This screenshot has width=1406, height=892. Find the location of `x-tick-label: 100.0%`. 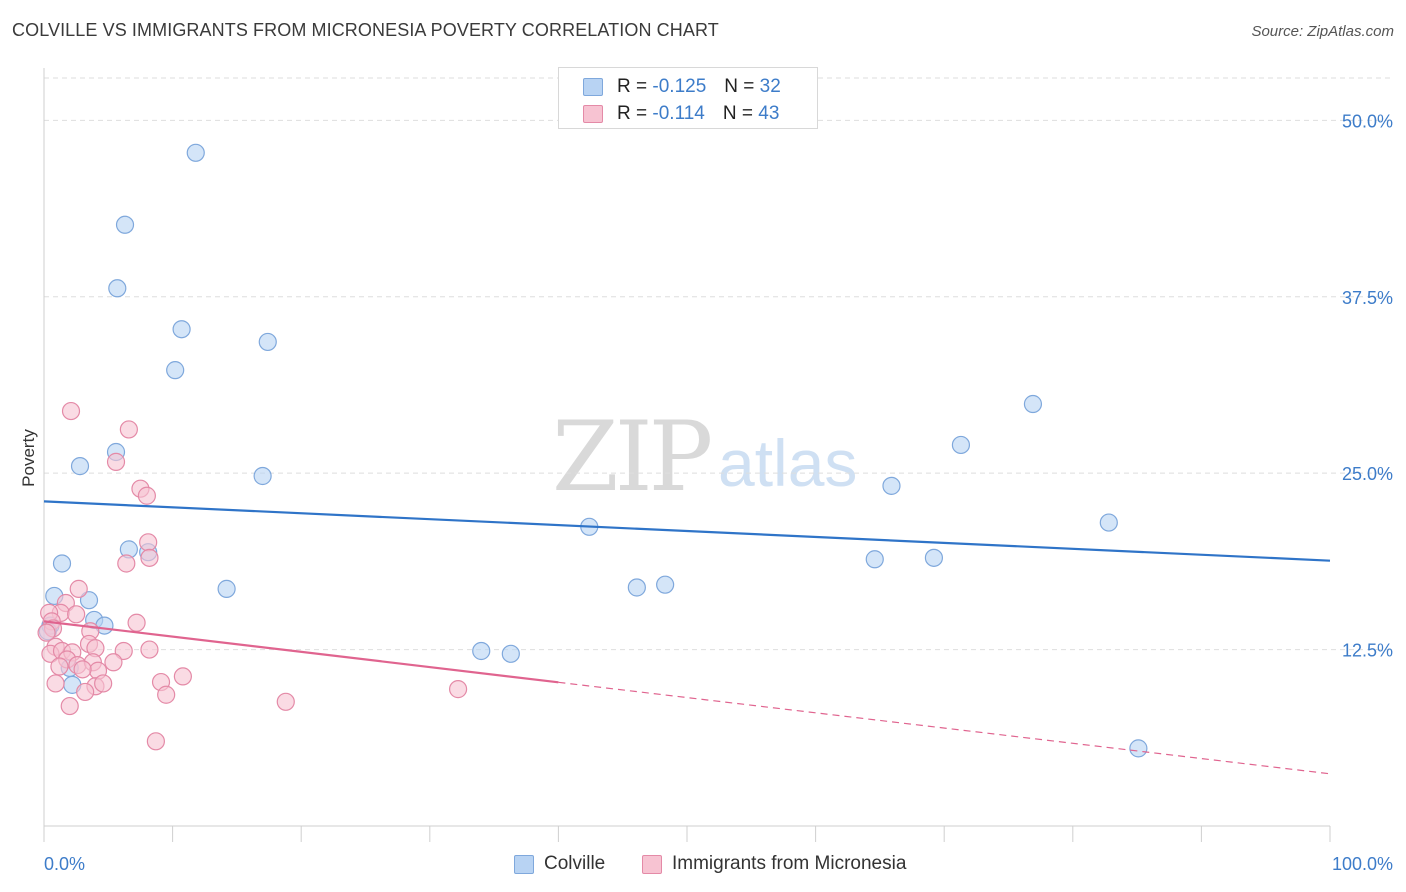

x-tick-label: 100.0% is located at coordinates (1362, 864).